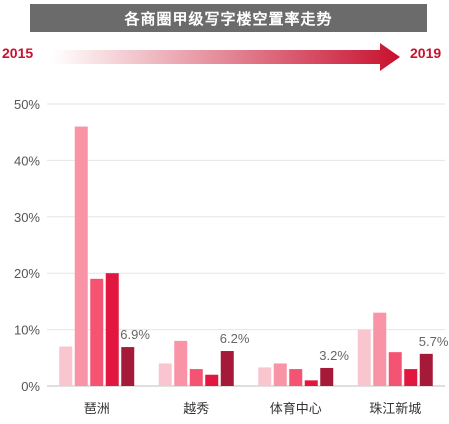 This screenshot has width=449, height=424. What do you see at coordinates (334, 355) in the screenshot?
I see `data-label: 3.2%` at bounding box center [334, 355].